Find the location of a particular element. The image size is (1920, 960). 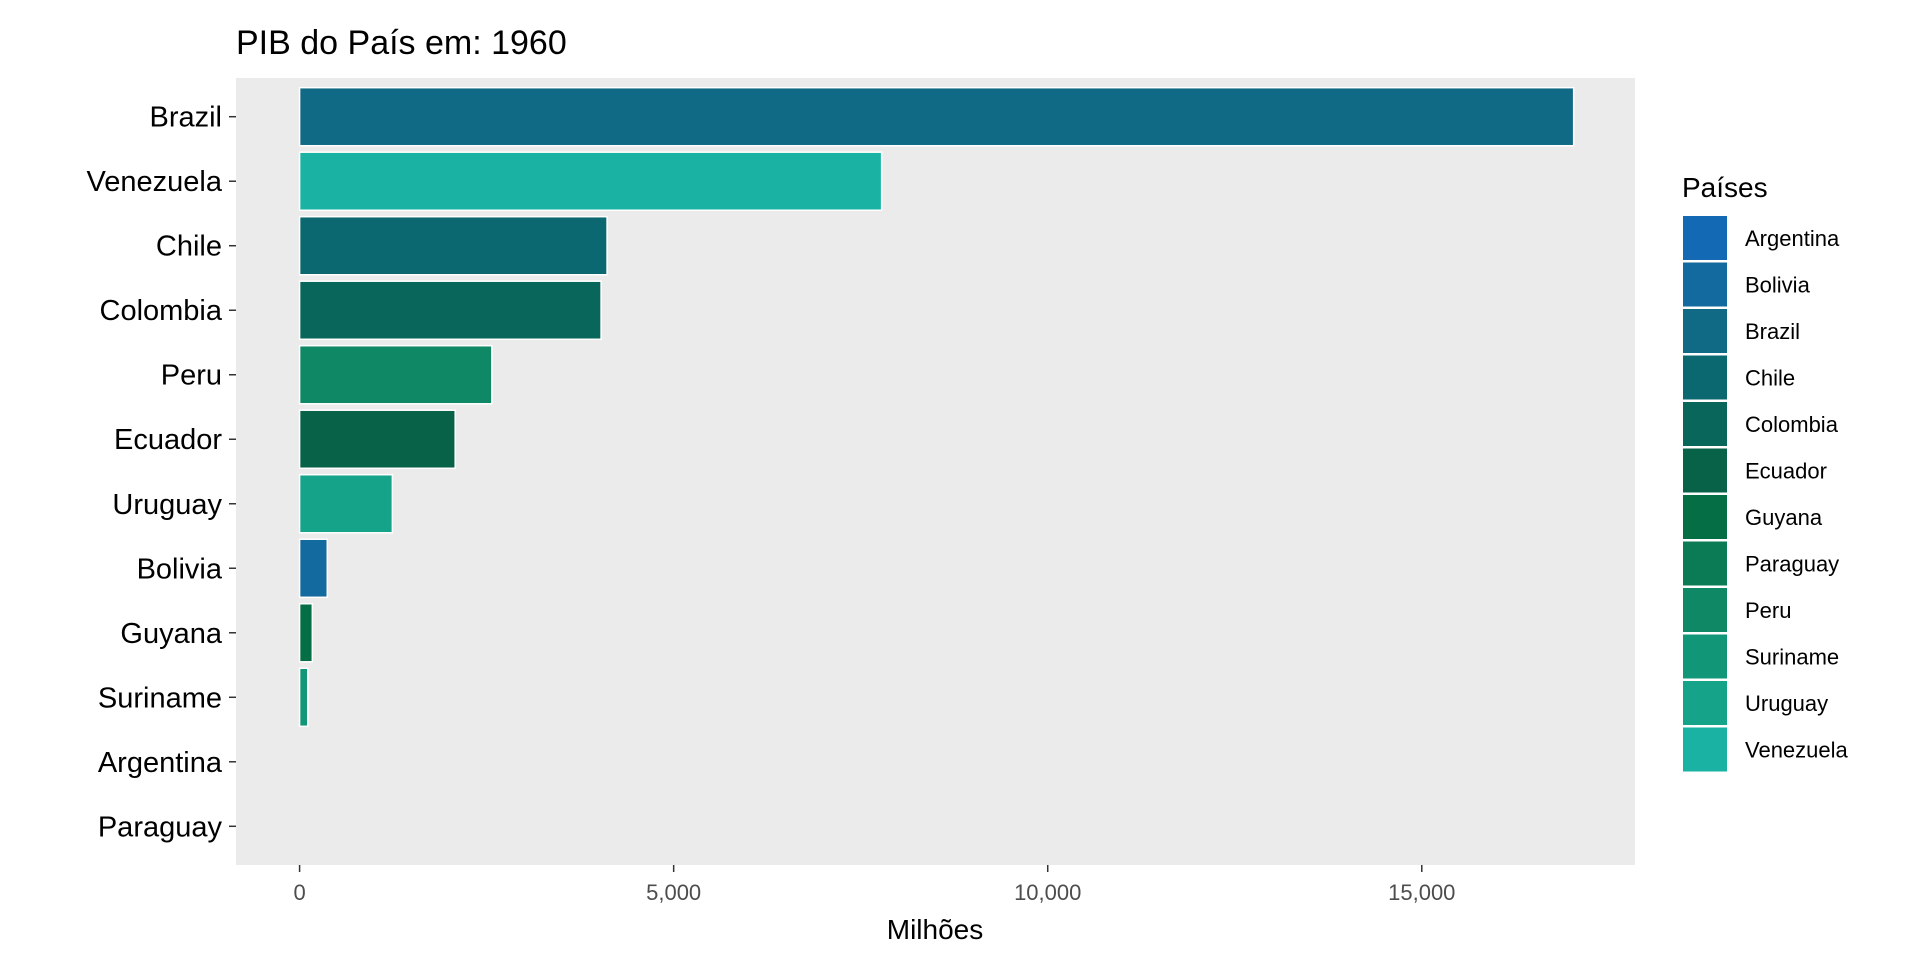

x-tick-label: 0 is located at coordinates (299, 892).